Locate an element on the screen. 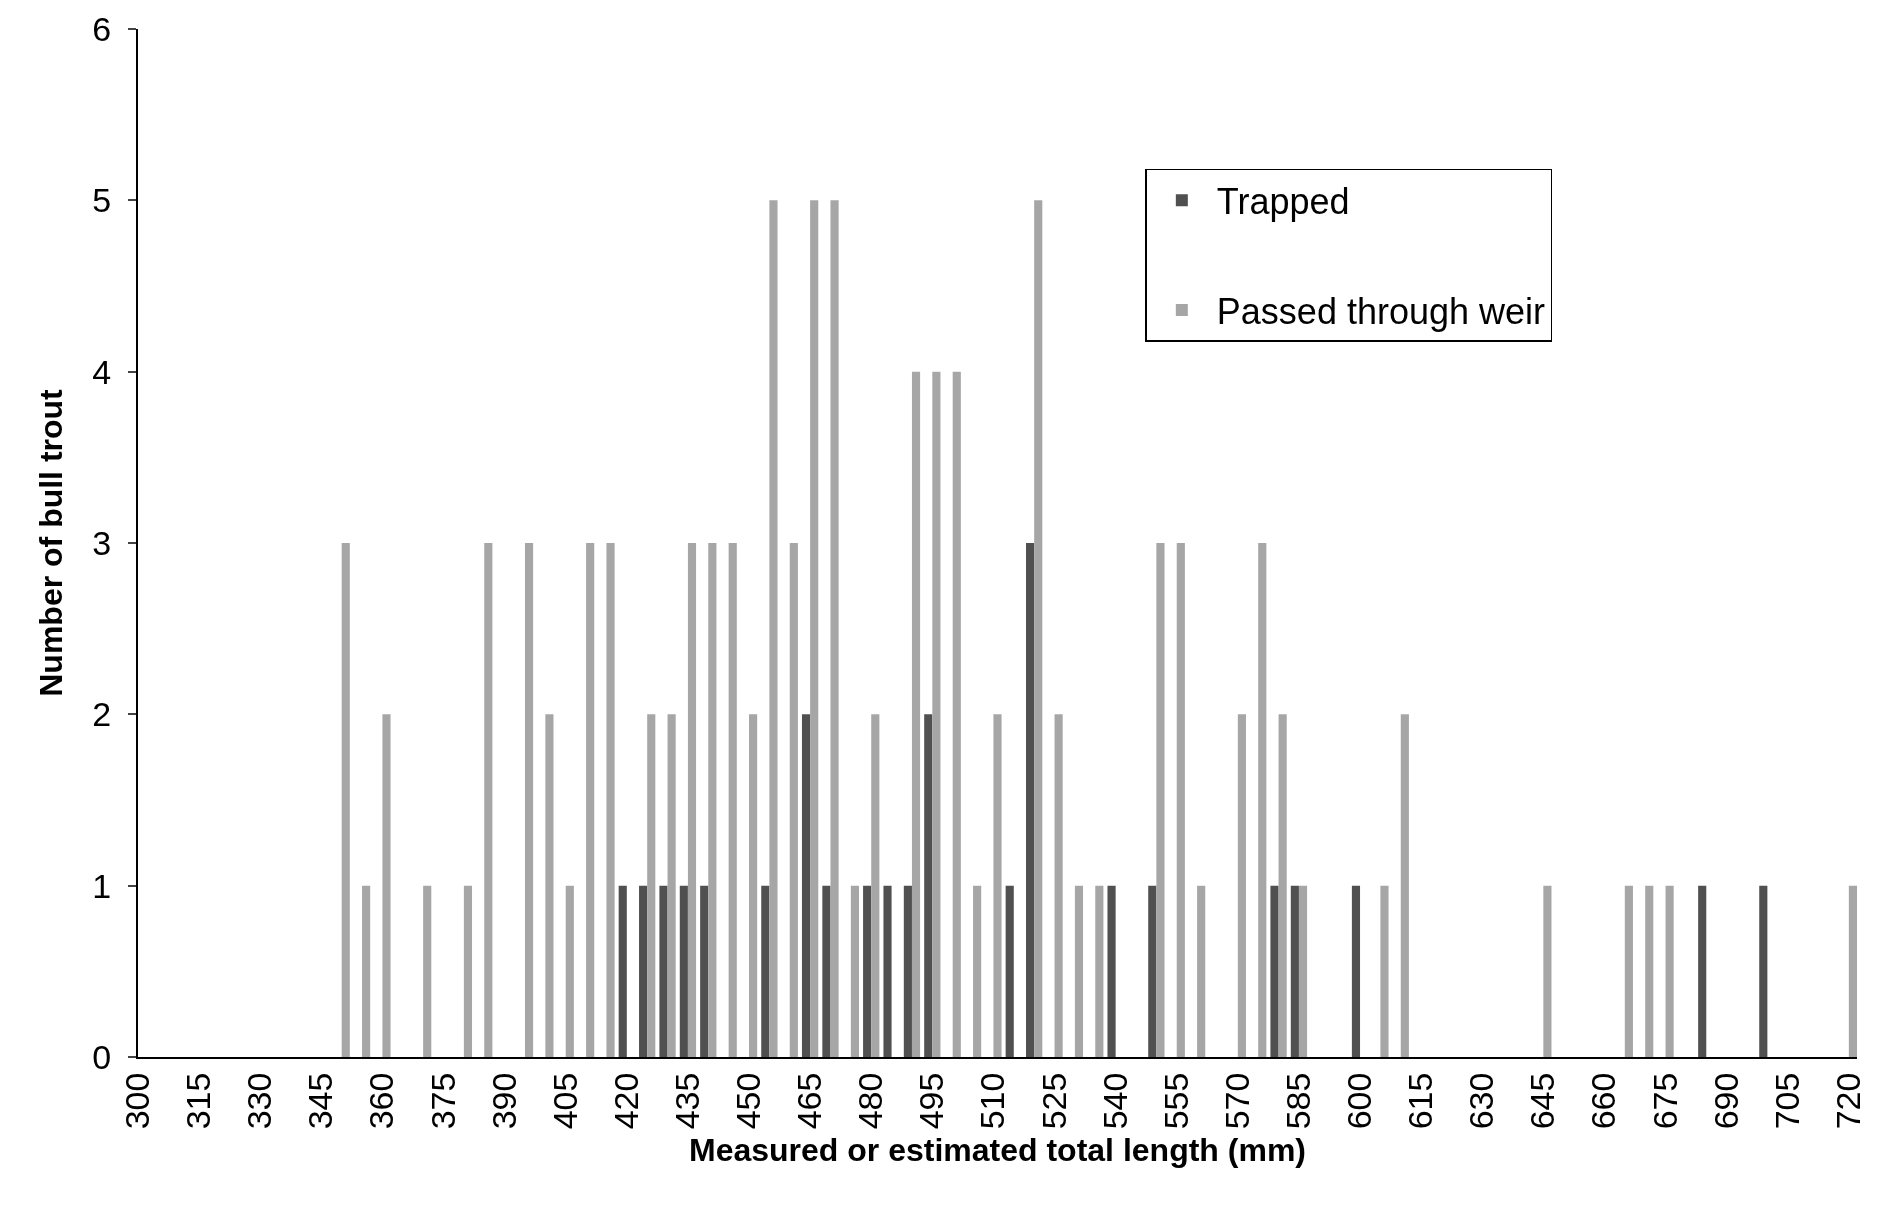 The width and height of the screenshot is (1890, 1223). x-tick-label: 510 is located at coordinates (992, 1101).